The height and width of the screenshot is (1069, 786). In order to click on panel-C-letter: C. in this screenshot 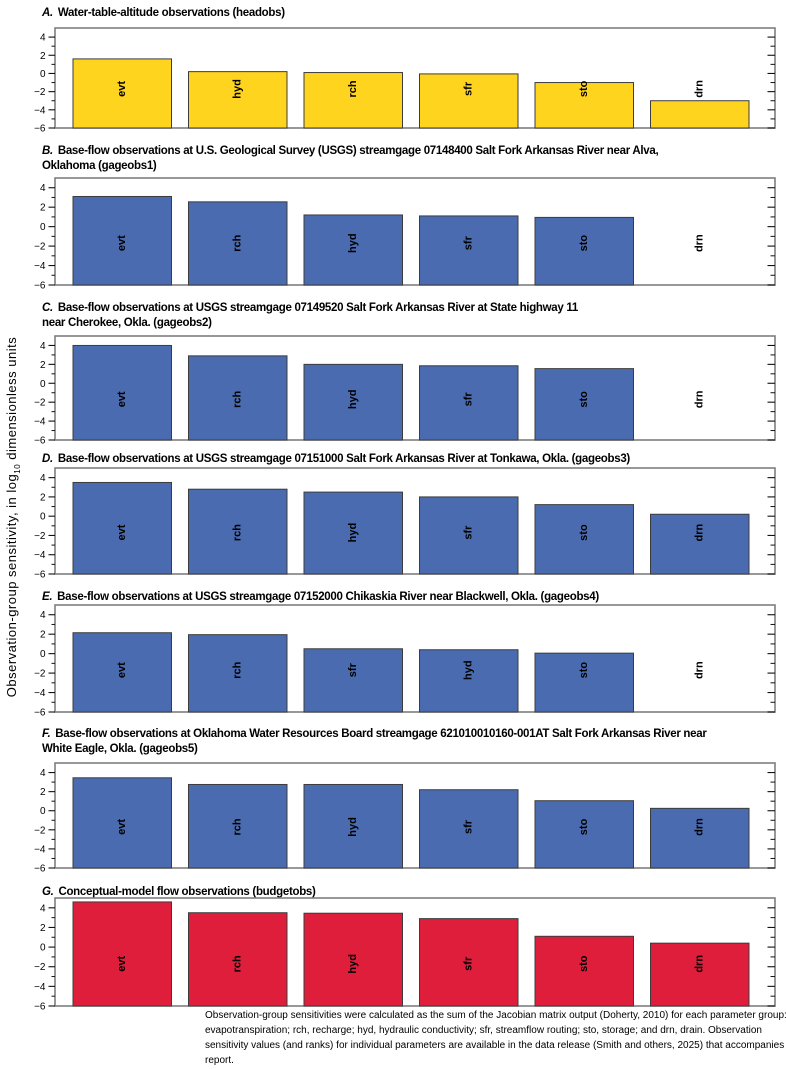, I will do `click(47, 308)`.